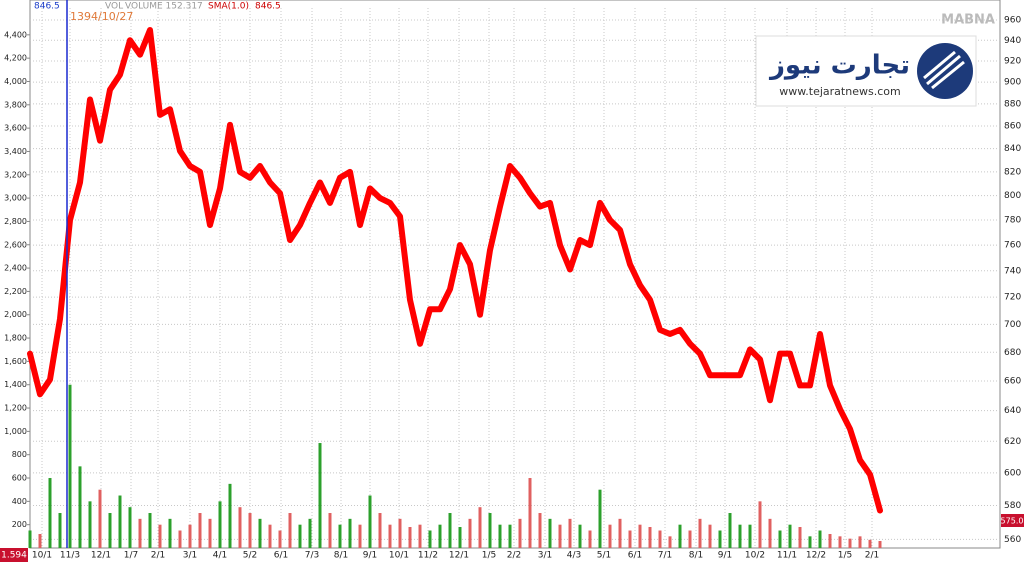 Image resolution: width=1024 pixels, height=562 pixels. What do you see at coordinates (164, 7) in the screenshot?
I see `header-volume: VOLUME 152.317` at bounding box center [164, 7].